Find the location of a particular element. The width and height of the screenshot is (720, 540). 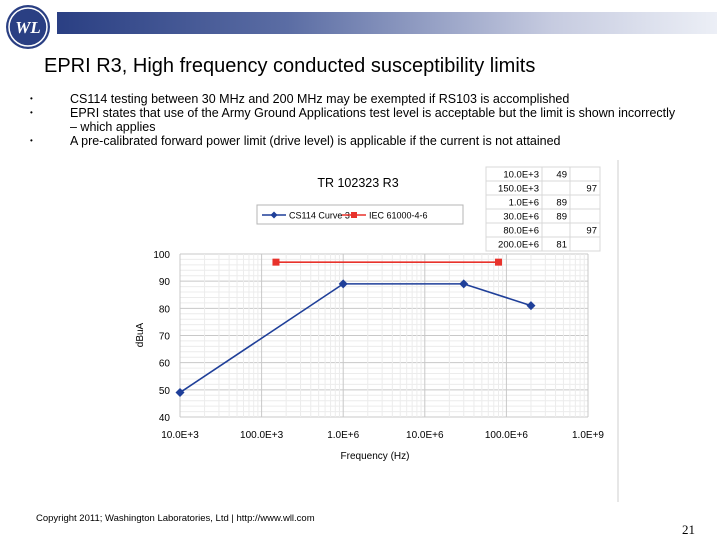

series-line is located at coordinates (355, 338).